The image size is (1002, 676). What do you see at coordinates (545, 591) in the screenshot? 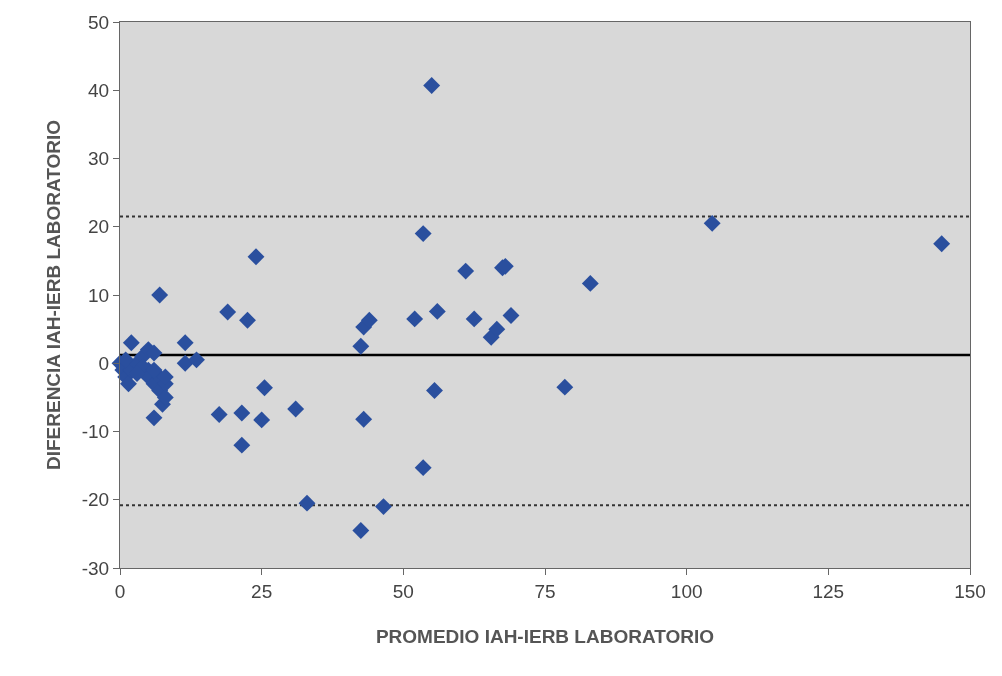
I see `x-tick-label: 75` at bounding box center [545, 591].